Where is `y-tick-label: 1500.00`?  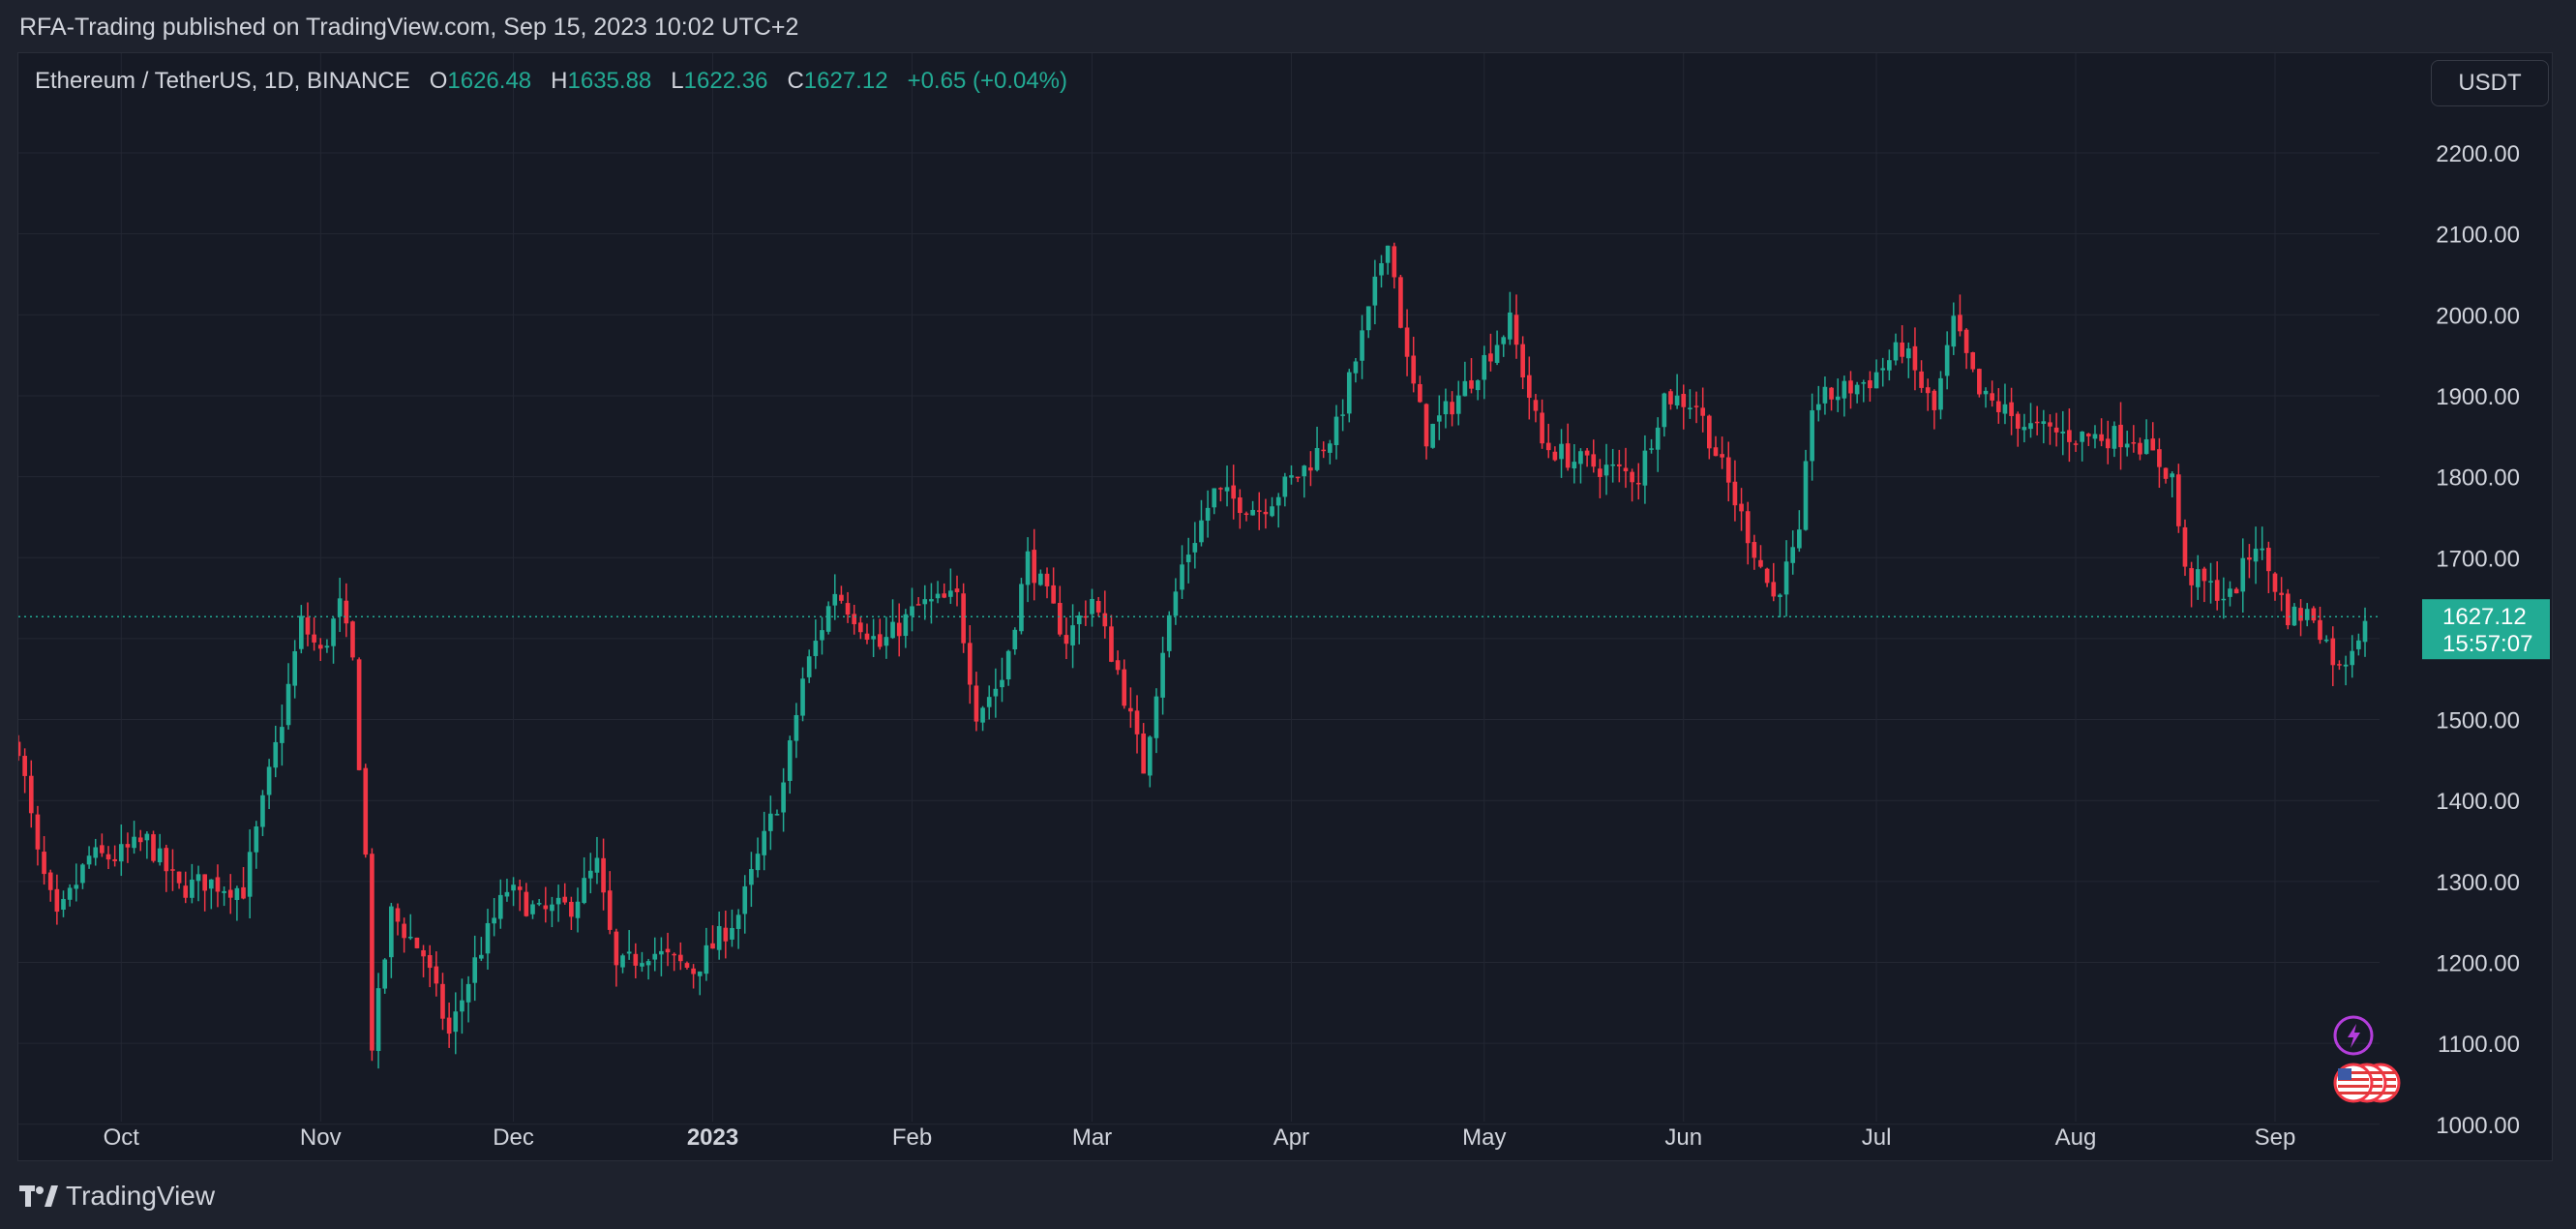
y-tick-label: 1500.00 is located at coordinates (2478, 721).